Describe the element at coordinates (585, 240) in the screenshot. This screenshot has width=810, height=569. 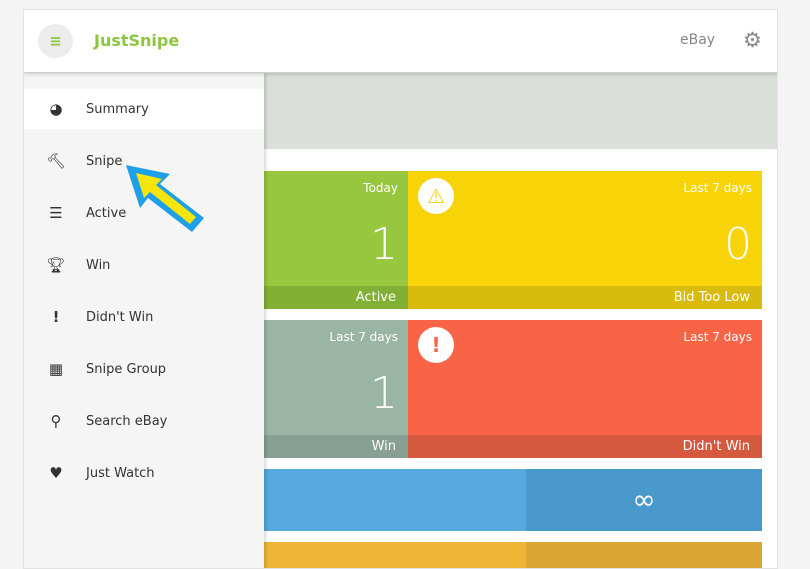
I see `tile-bid-too-low: ⚠ Last 7 days 0 Bid Too Low` at that location.